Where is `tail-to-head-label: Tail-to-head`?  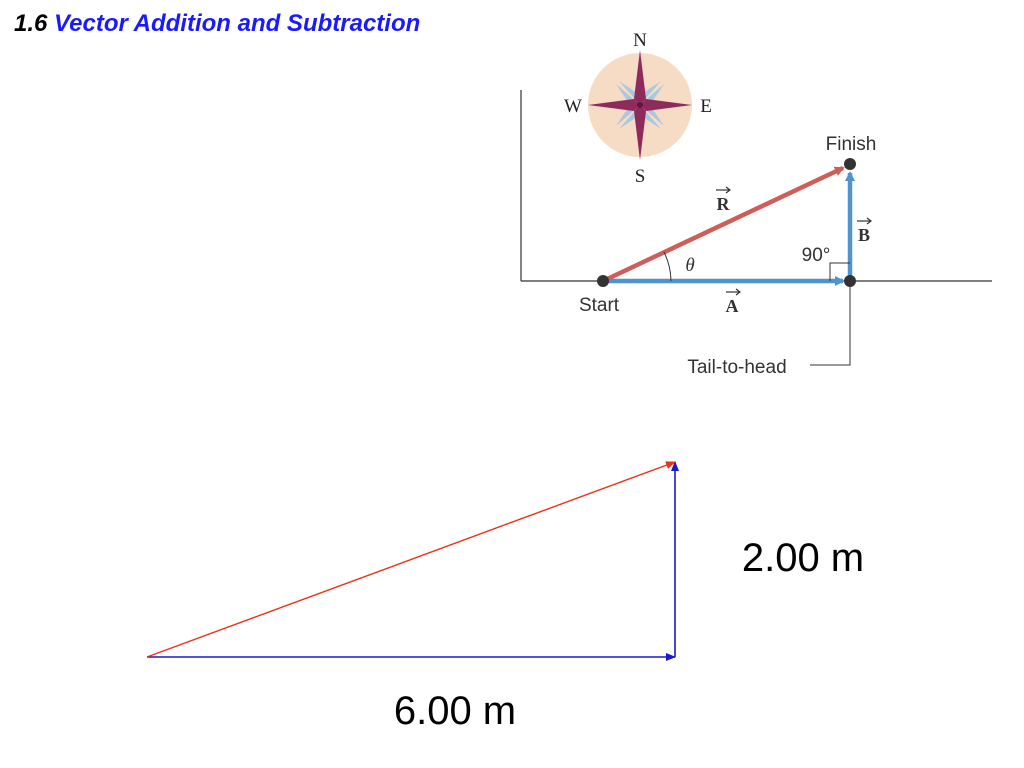 tail-to-head-label: Tail-to-head is located at coordinates (736, 367).